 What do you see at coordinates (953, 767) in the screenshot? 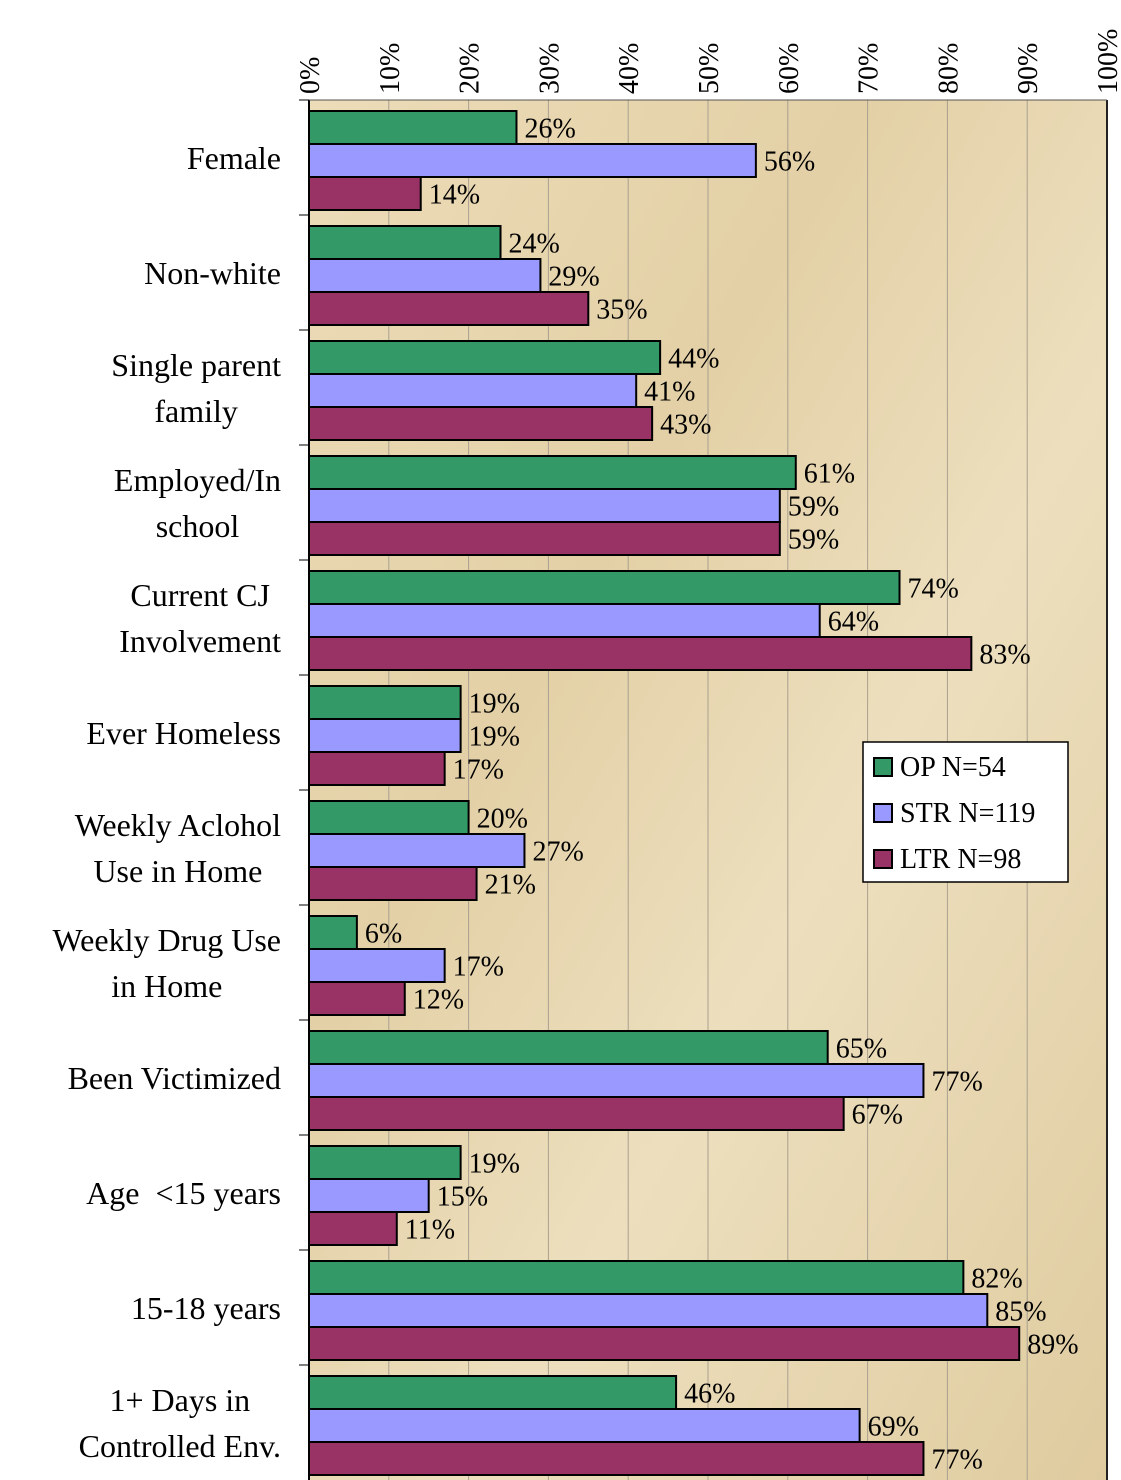
I see `legend-label: OP N=54` at bounding box center [953, 767].